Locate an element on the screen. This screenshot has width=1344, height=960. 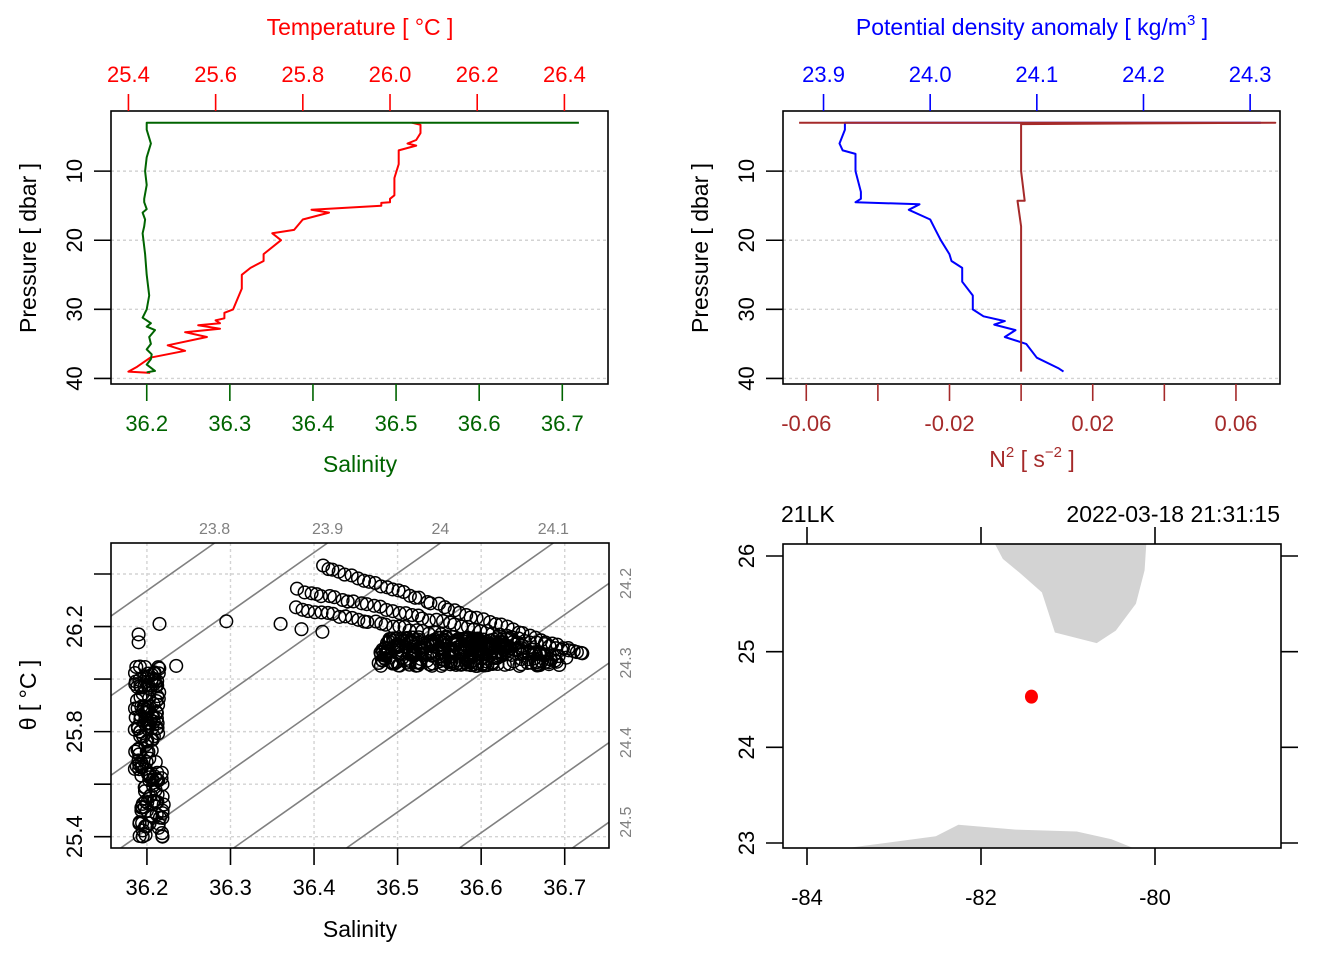
tick-label: -0.02 is located at coordinates (949, 423).